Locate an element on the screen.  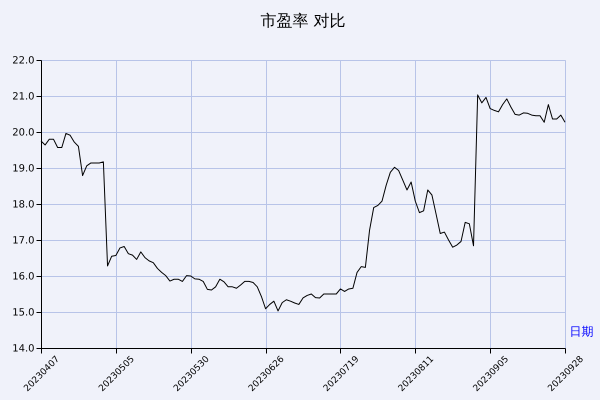
y-tick-label: 15.0 is located at coordinates (23, 313).